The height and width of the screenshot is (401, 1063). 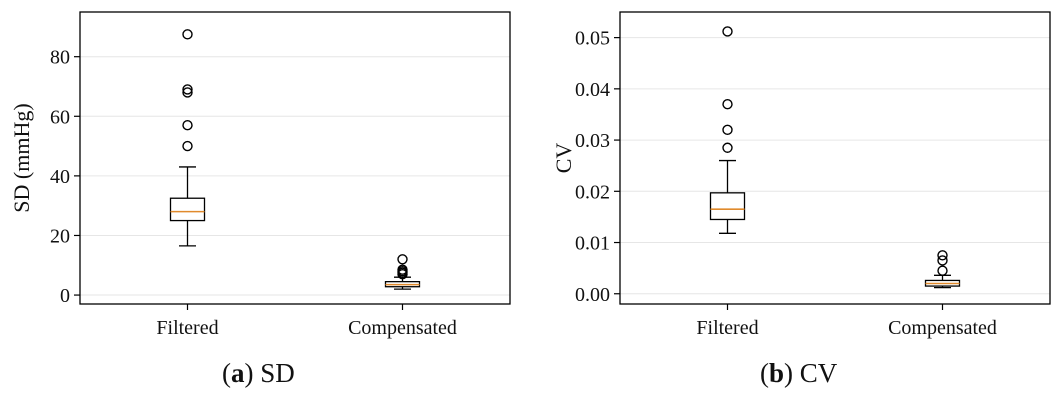 What do you see at coordinates (592, 295) in the screenshot?
I see `y-tick-label: 0.00` at bounding box center [592, 295].